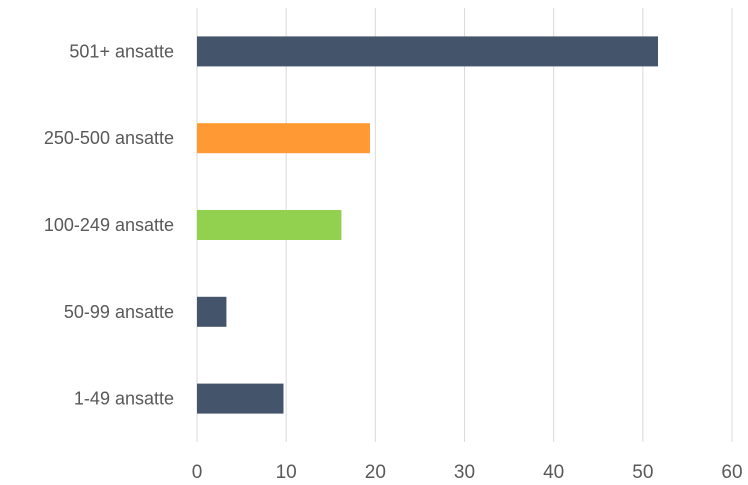  What do you see at coordinates (212, 311) in the screenshot?
I see `bar-50-99-ansatte` at bounding box center [212, 311].